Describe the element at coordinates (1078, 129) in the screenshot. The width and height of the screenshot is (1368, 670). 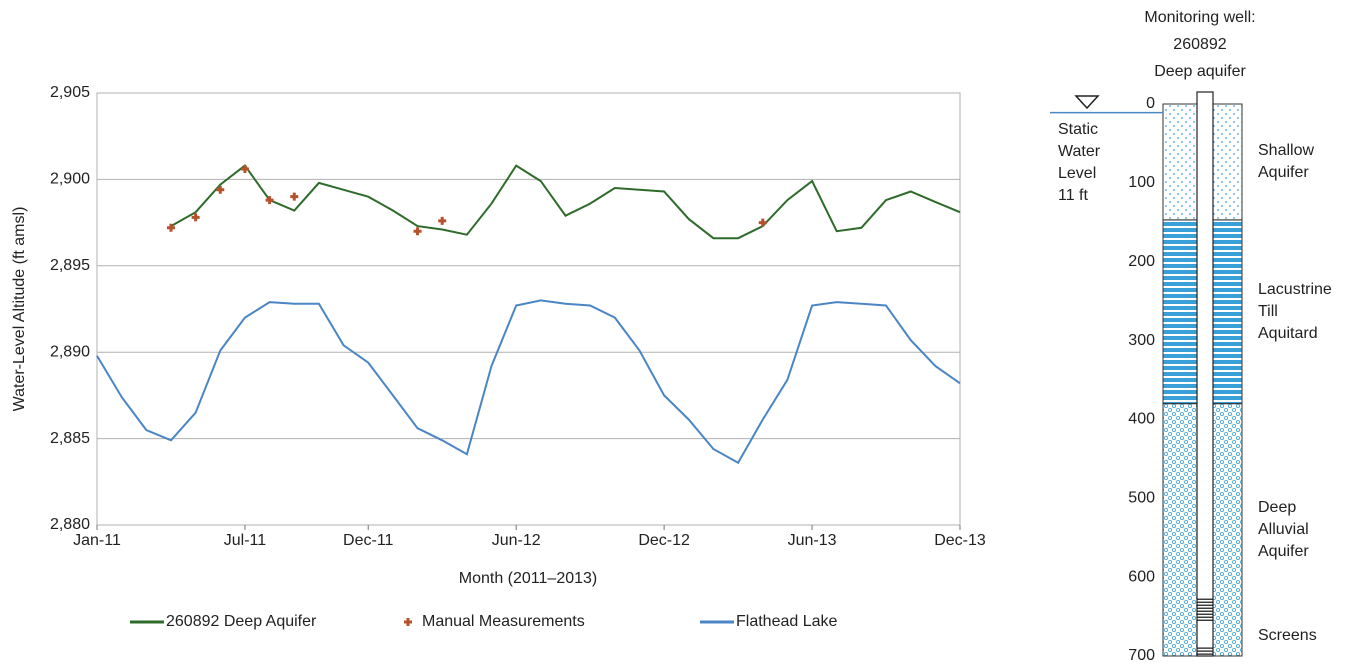
I see `static-water-label: Static` at that location.